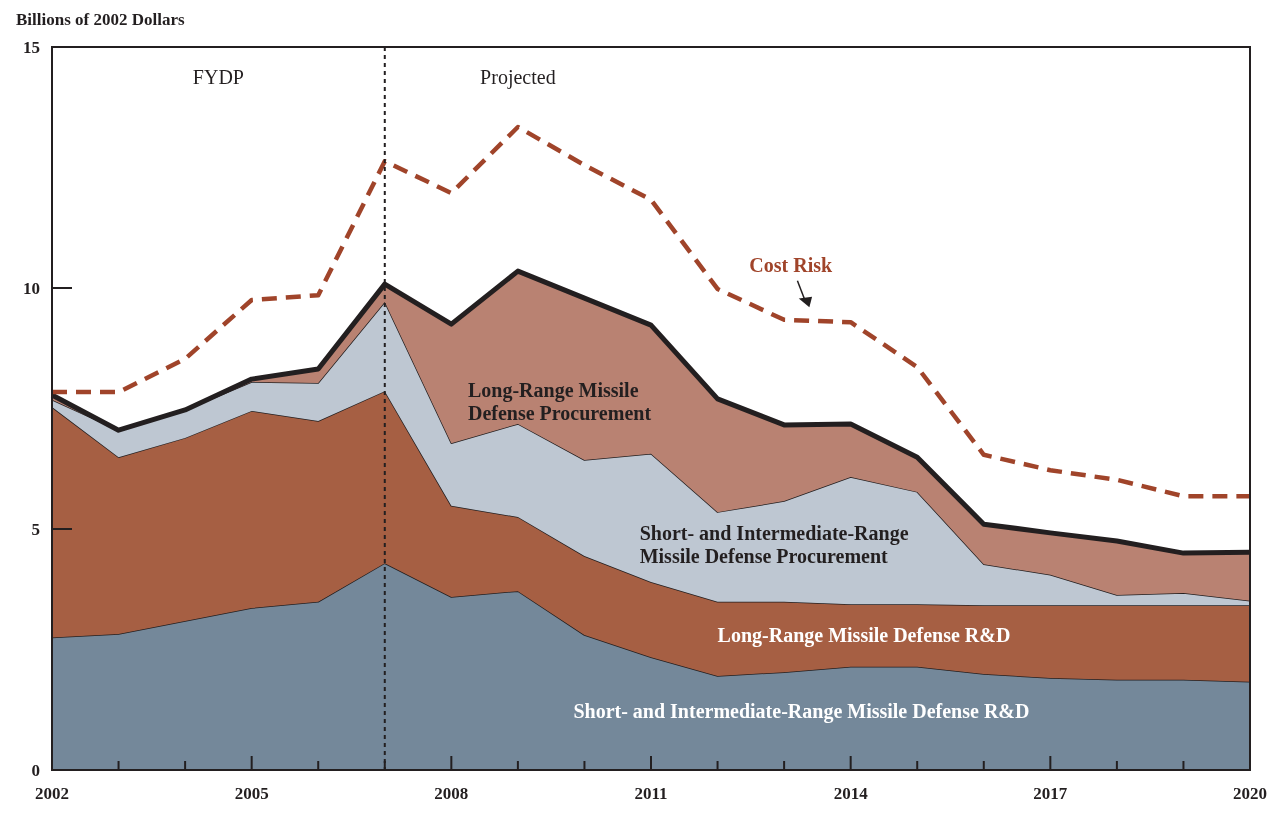  Describe the element at coordinates (518, 78) in the screenshot. I see `annotation: Projected` at that location.